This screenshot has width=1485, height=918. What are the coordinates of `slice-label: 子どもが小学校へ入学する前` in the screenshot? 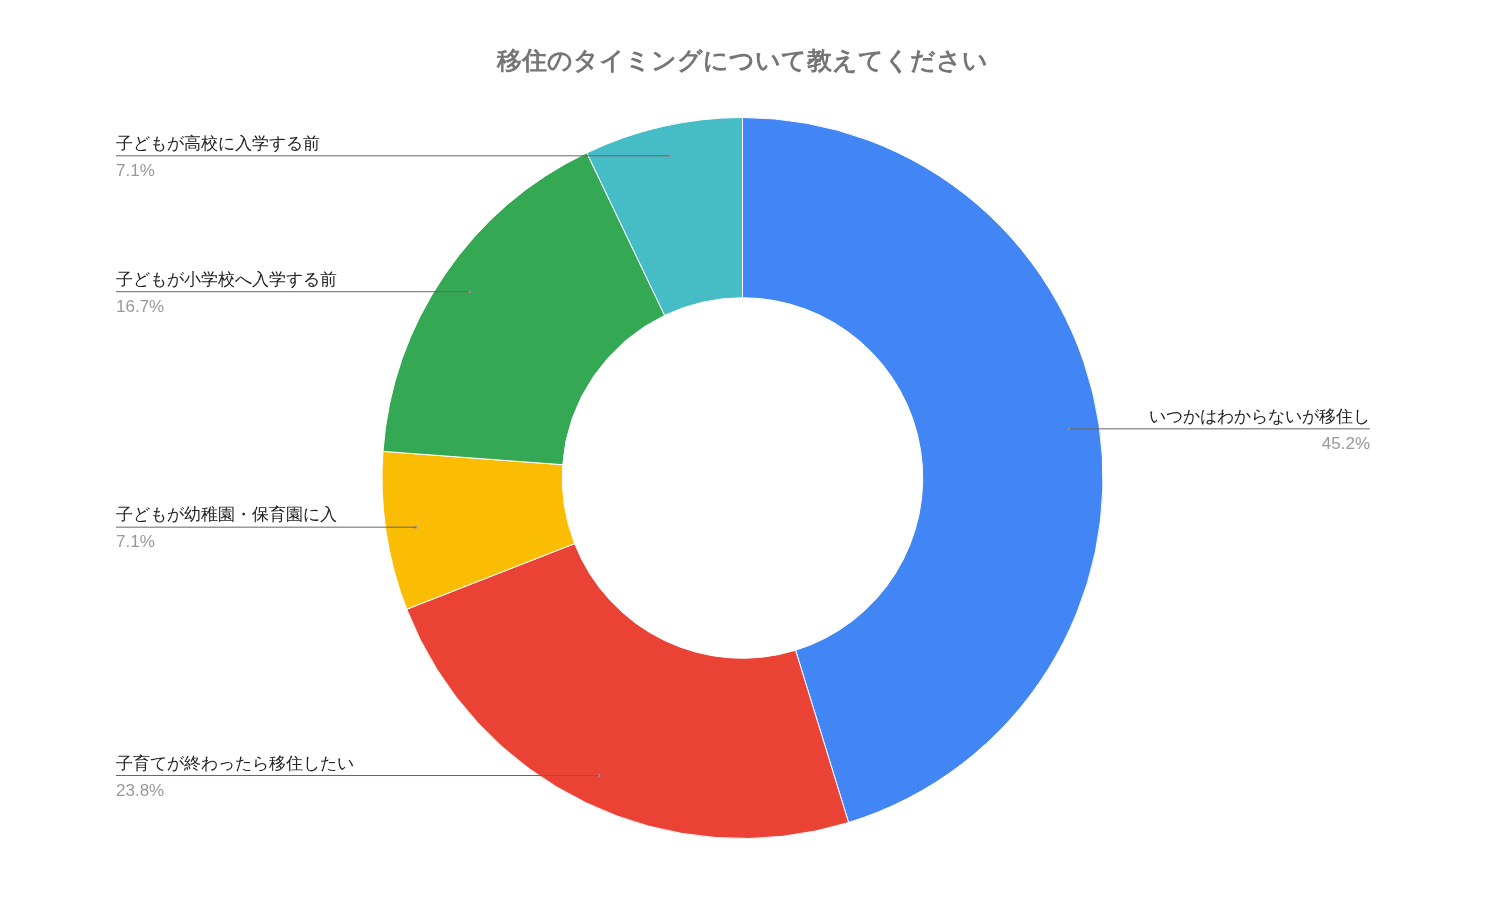 It's located at (226, 279).